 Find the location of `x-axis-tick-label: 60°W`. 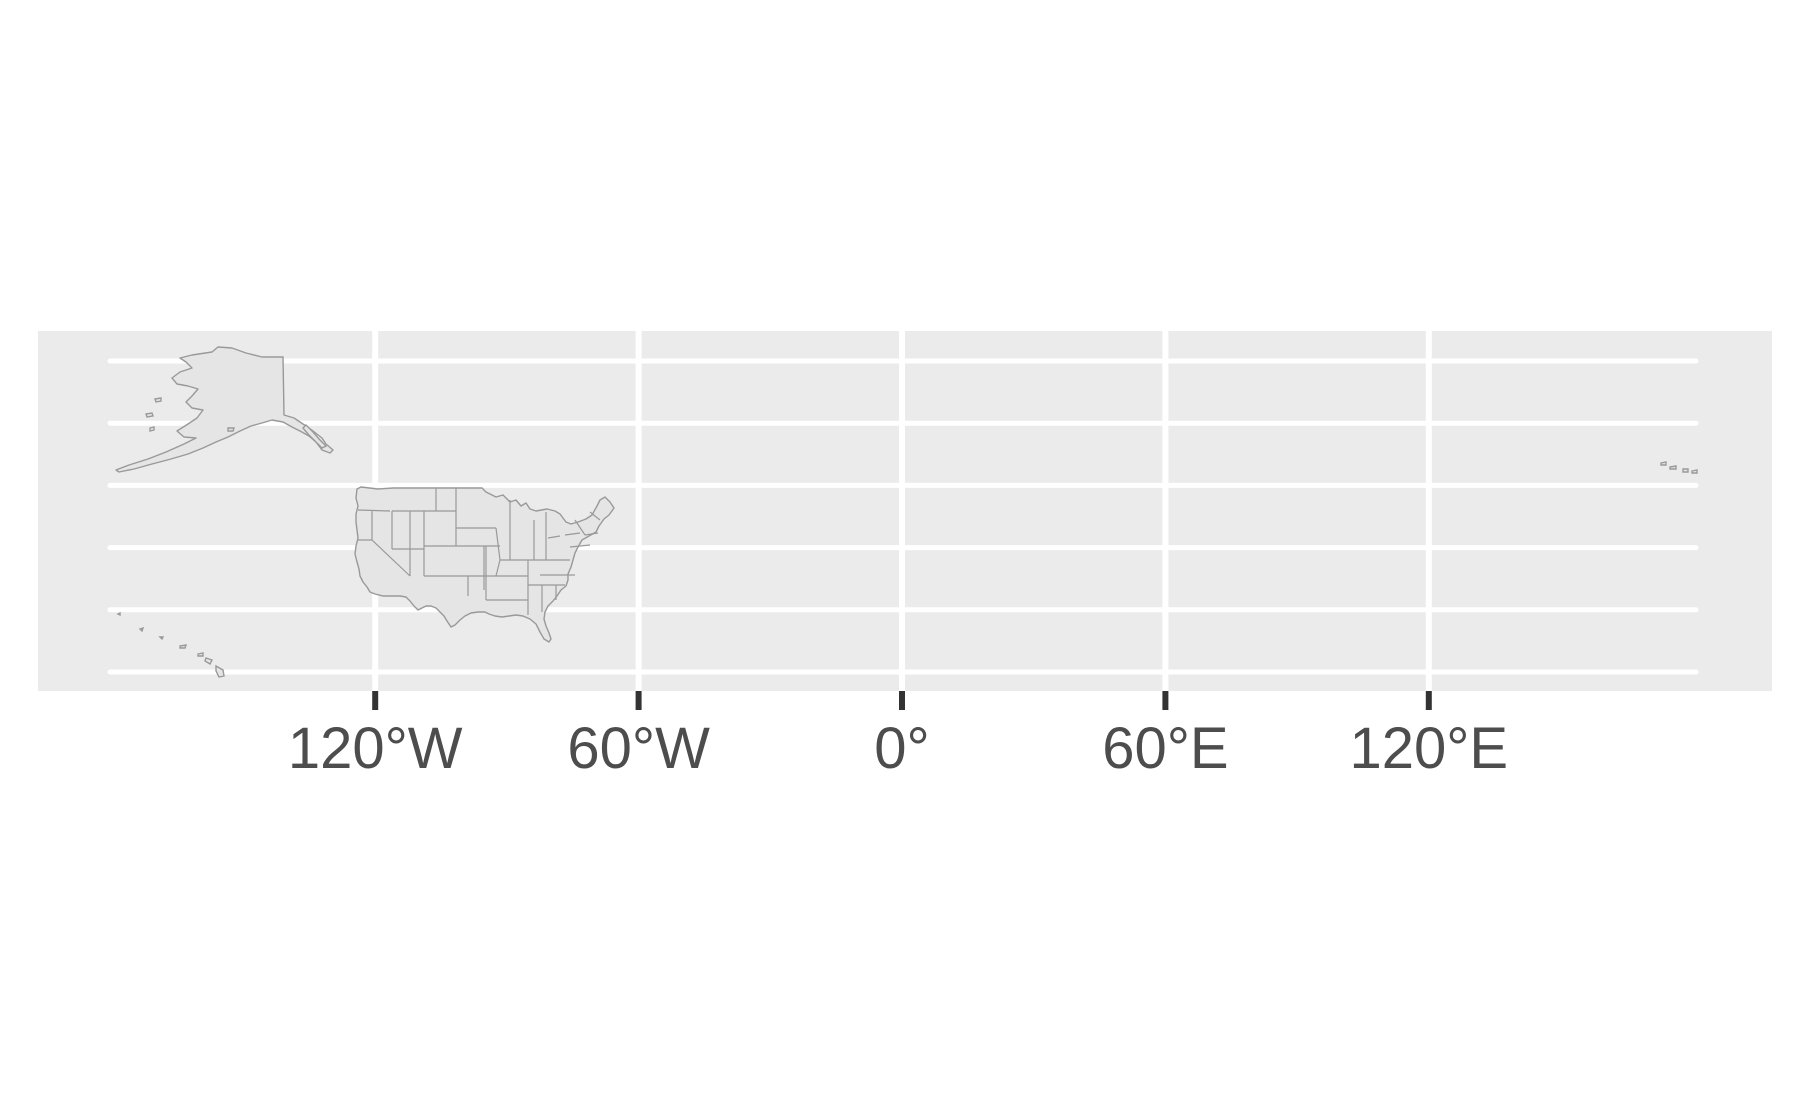

x-axis-tick-label: 60°W is located at coordinates (638, 748).